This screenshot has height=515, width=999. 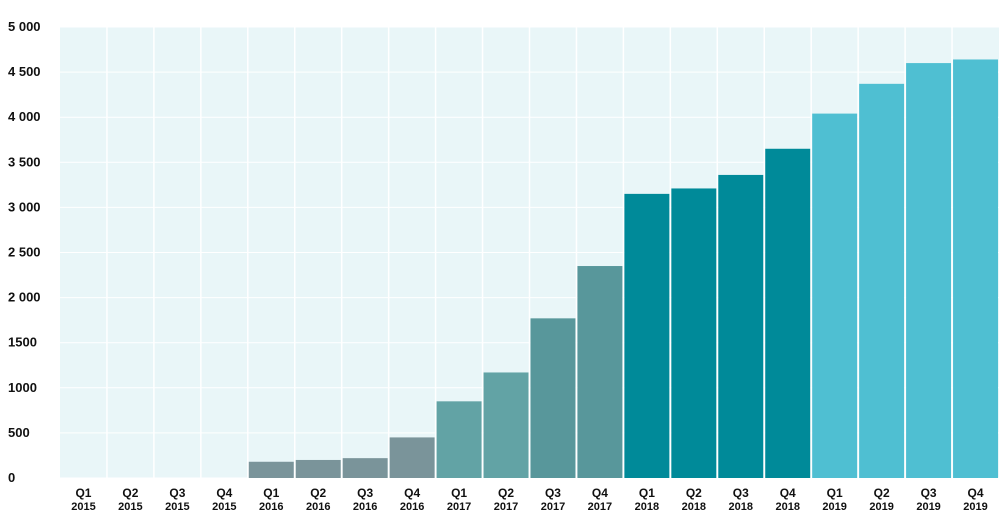 I want to click on y-tick-label: 500, so click(x=19, y=432).